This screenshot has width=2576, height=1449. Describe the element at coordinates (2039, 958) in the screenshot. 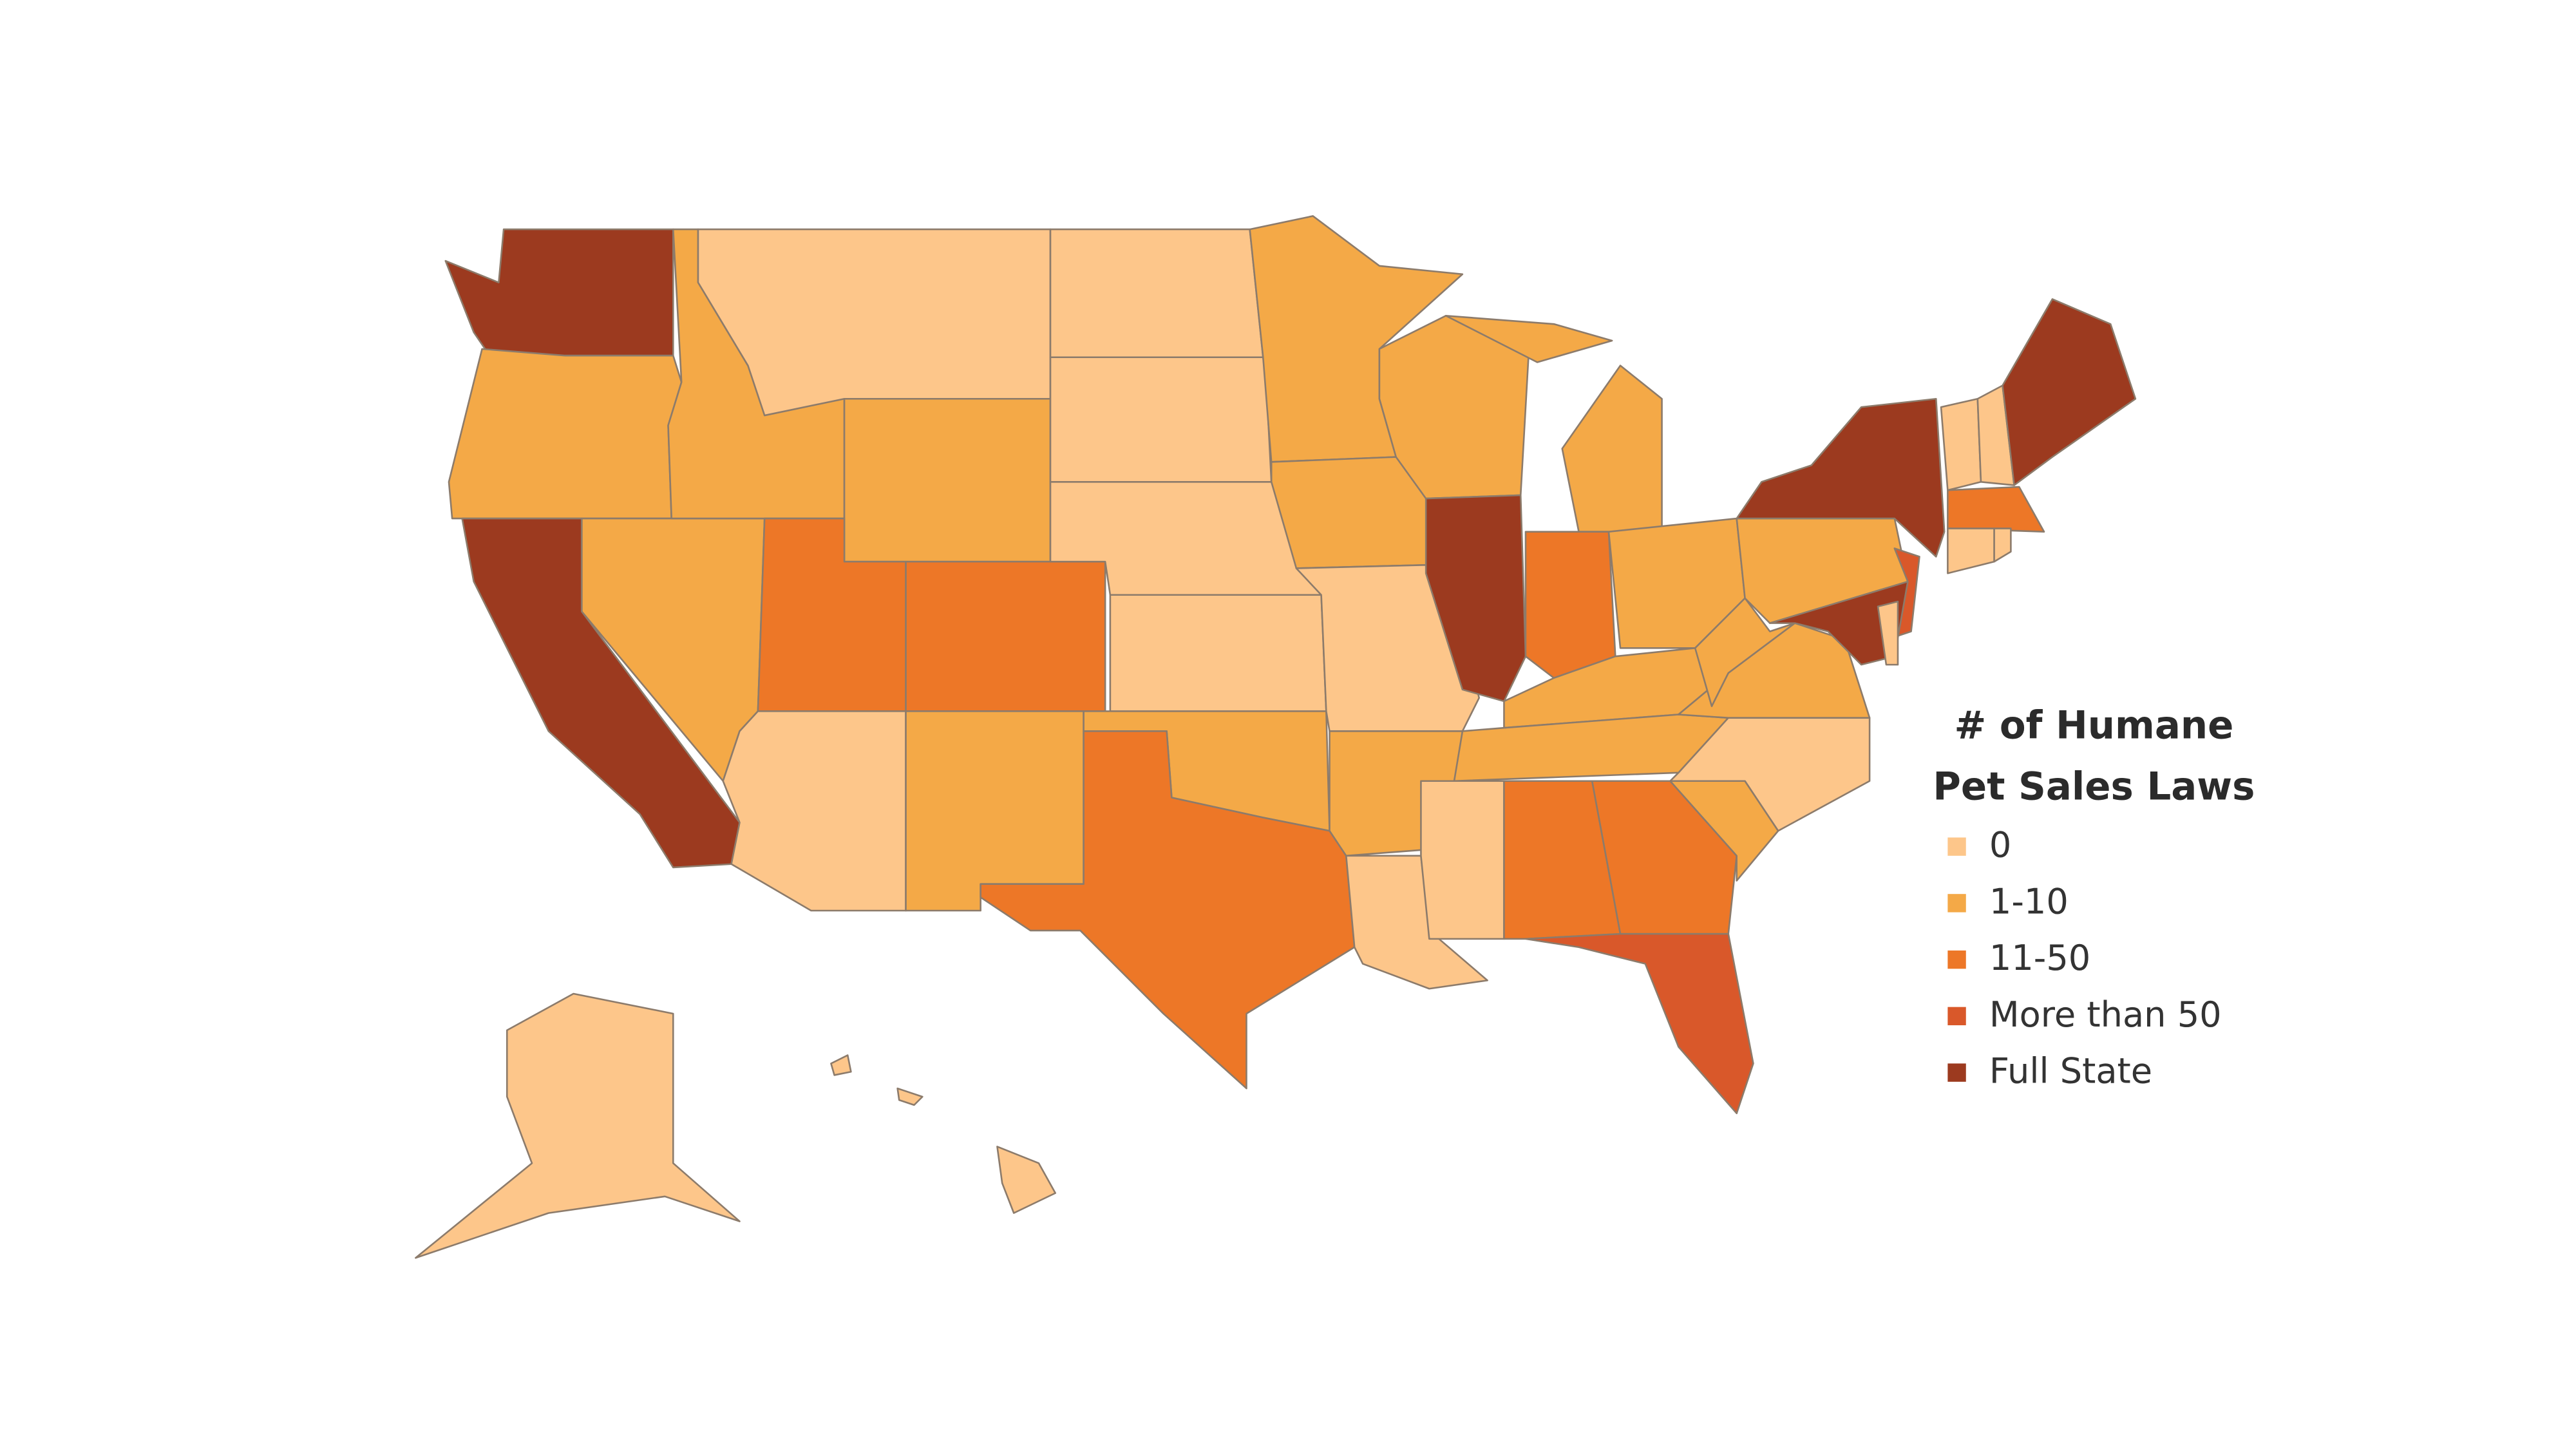

I see `legend-label: 11-50` at that location.